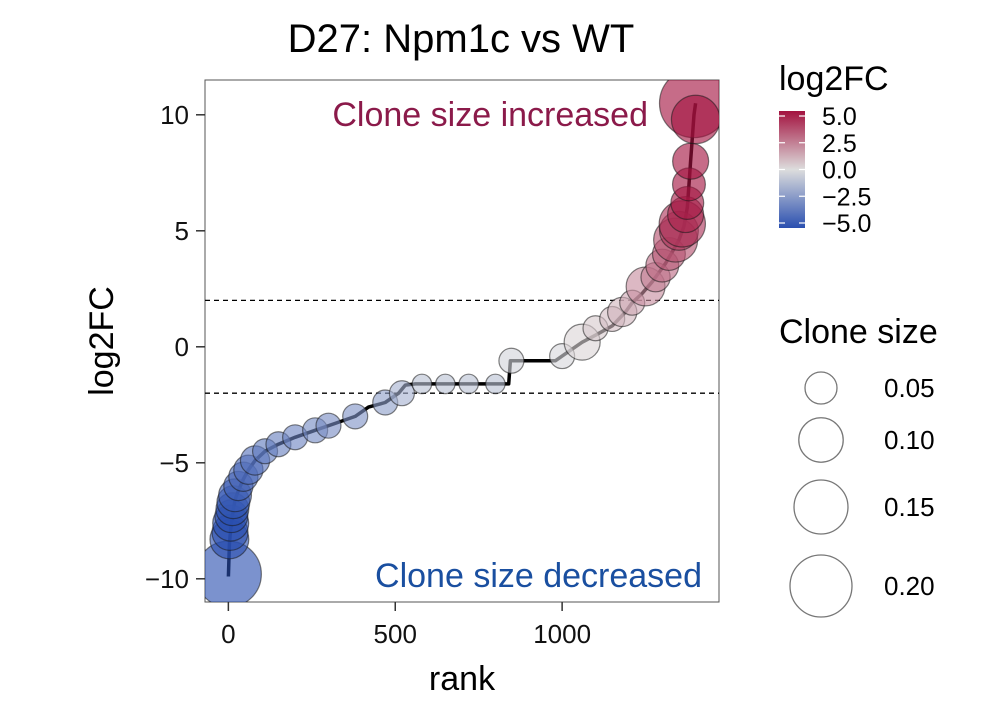 This screenshot has width=989, height=704. I want to click on color-legend-title: log2FC, so click(834, 79).